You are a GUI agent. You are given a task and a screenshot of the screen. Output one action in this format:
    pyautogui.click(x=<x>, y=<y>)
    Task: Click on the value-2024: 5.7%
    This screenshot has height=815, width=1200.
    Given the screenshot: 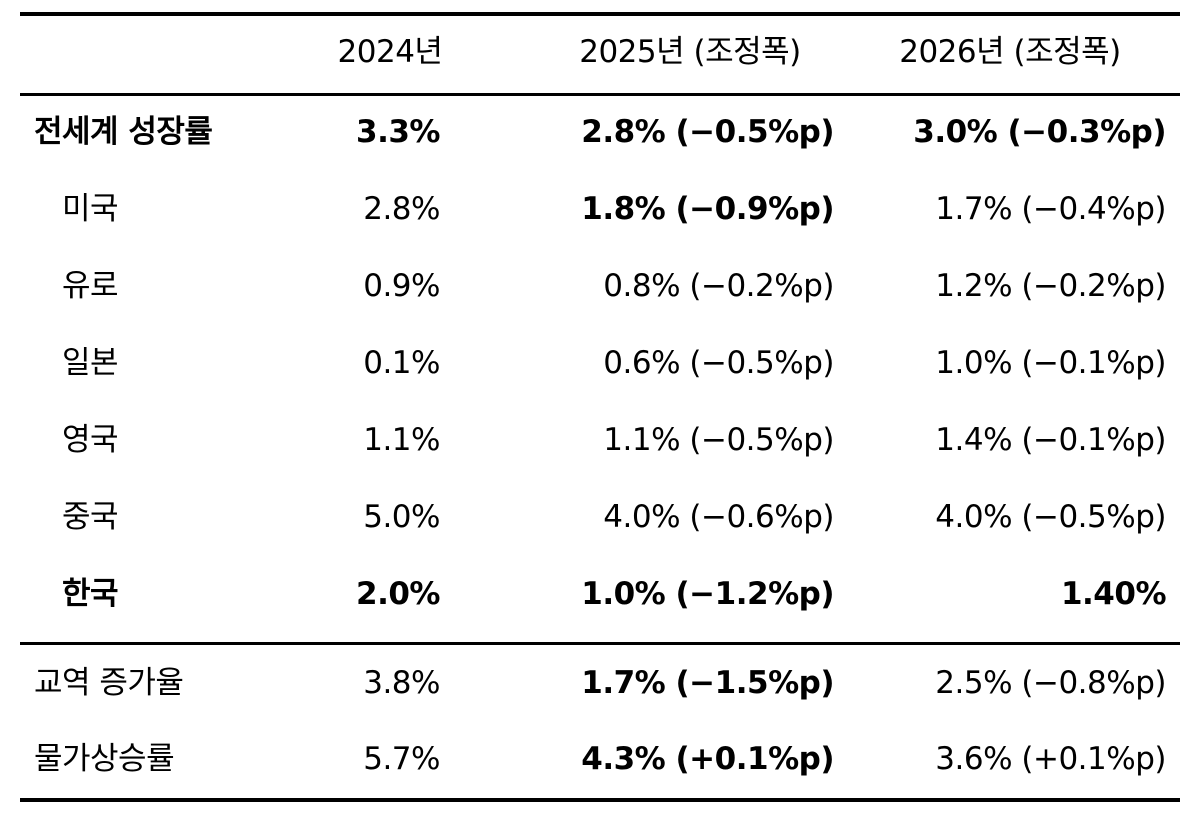 What is the action you would take?
    pyautogui.click(x=401, y=759)
    